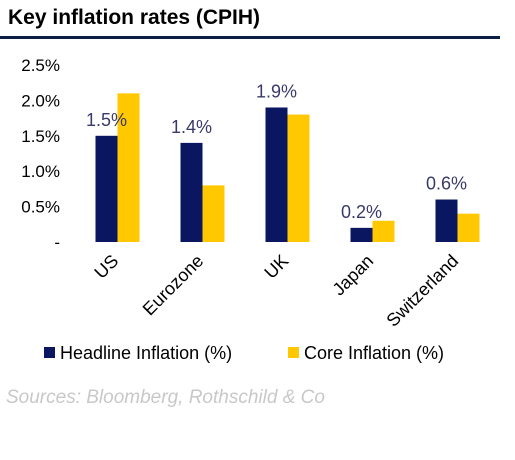  What do you see at coordinates (106, 120) in the screenshot?
I see `data-label: 1.5%` at bounding box center [106, 120].